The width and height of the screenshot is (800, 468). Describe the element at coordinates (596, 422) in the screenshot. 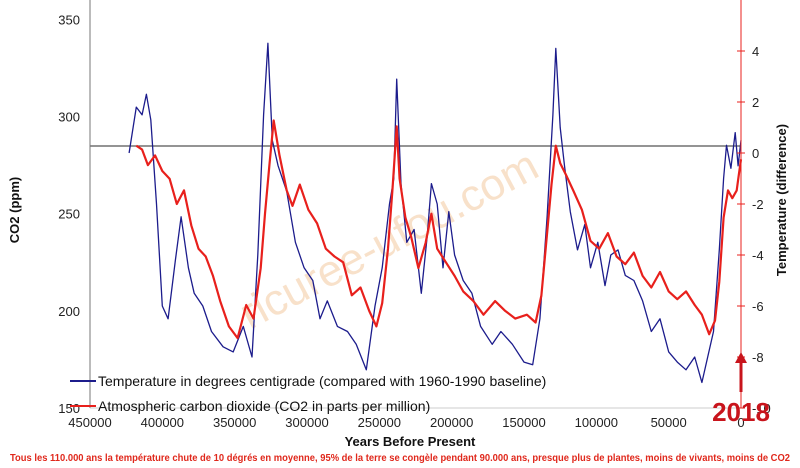

I see `x-tick-label: 100000` at that location.